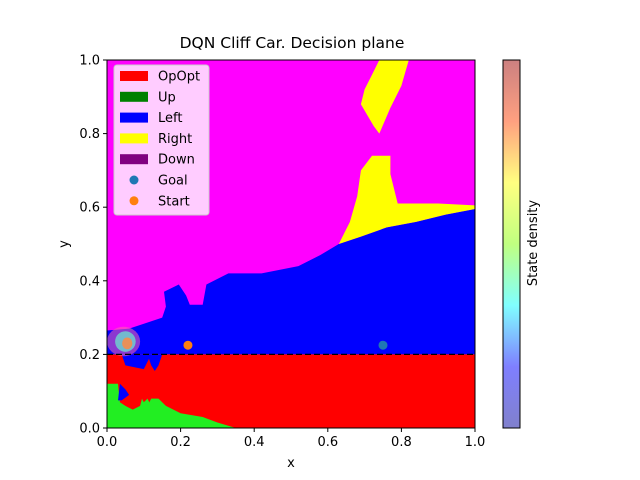 The width and height of the screenshot is (640, 480). What do you see at coordinates (93, 245) in the screenshot?
I see `y-axis-ticks: 0.0 0.2 0.4 0.6 0.8 1.0` at bounding box center [93, 245].